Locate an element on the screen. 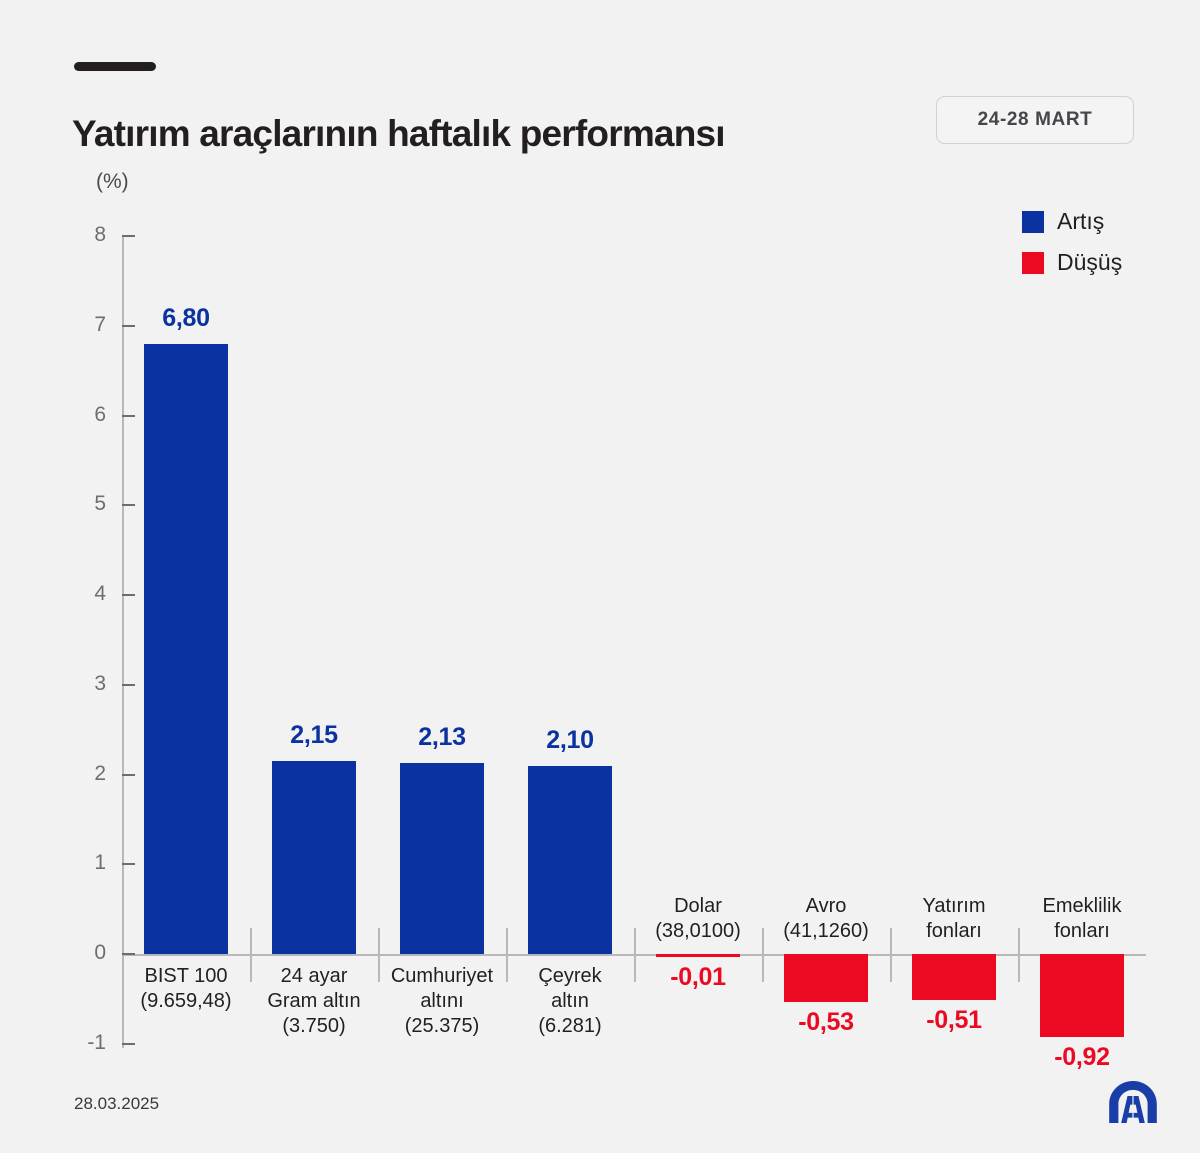 This screenshot has height=1153, width=1200. category-label-line: (41,1260) is located at coordinates (826, 931).